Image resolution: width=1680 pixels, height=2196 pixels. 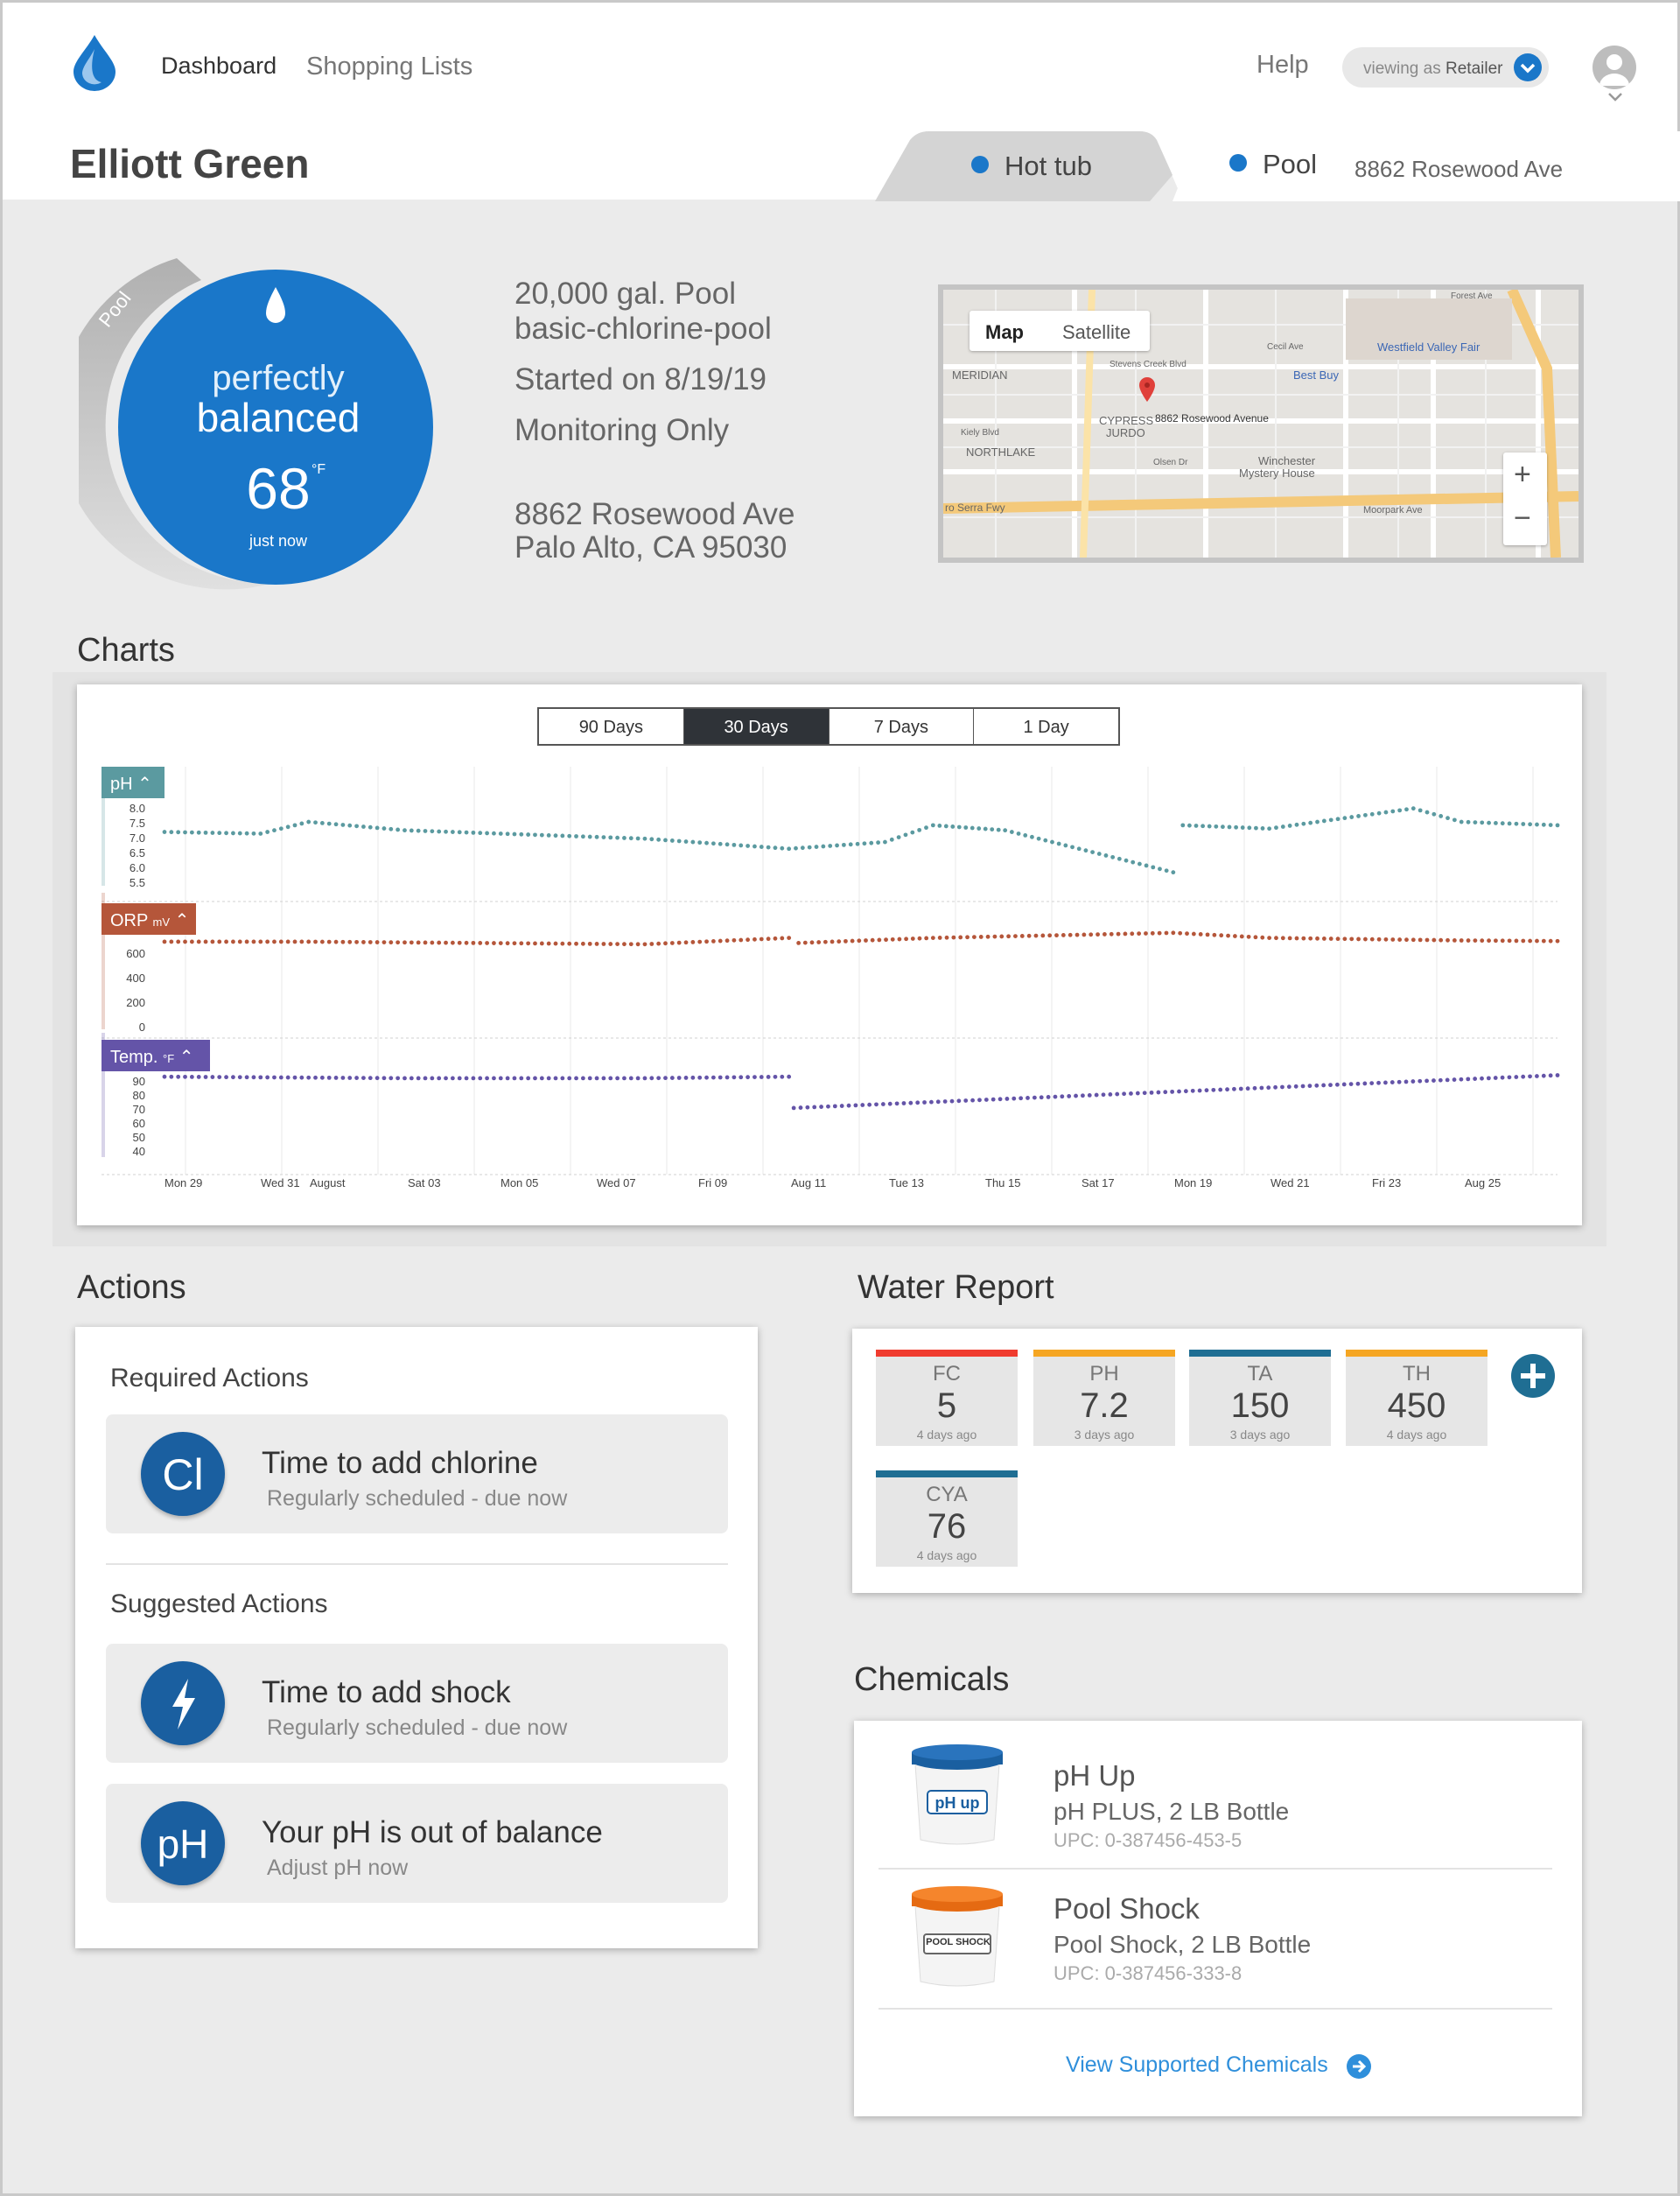 I want to click on range-30-days: 30 Days, so click(x=756, y=726).